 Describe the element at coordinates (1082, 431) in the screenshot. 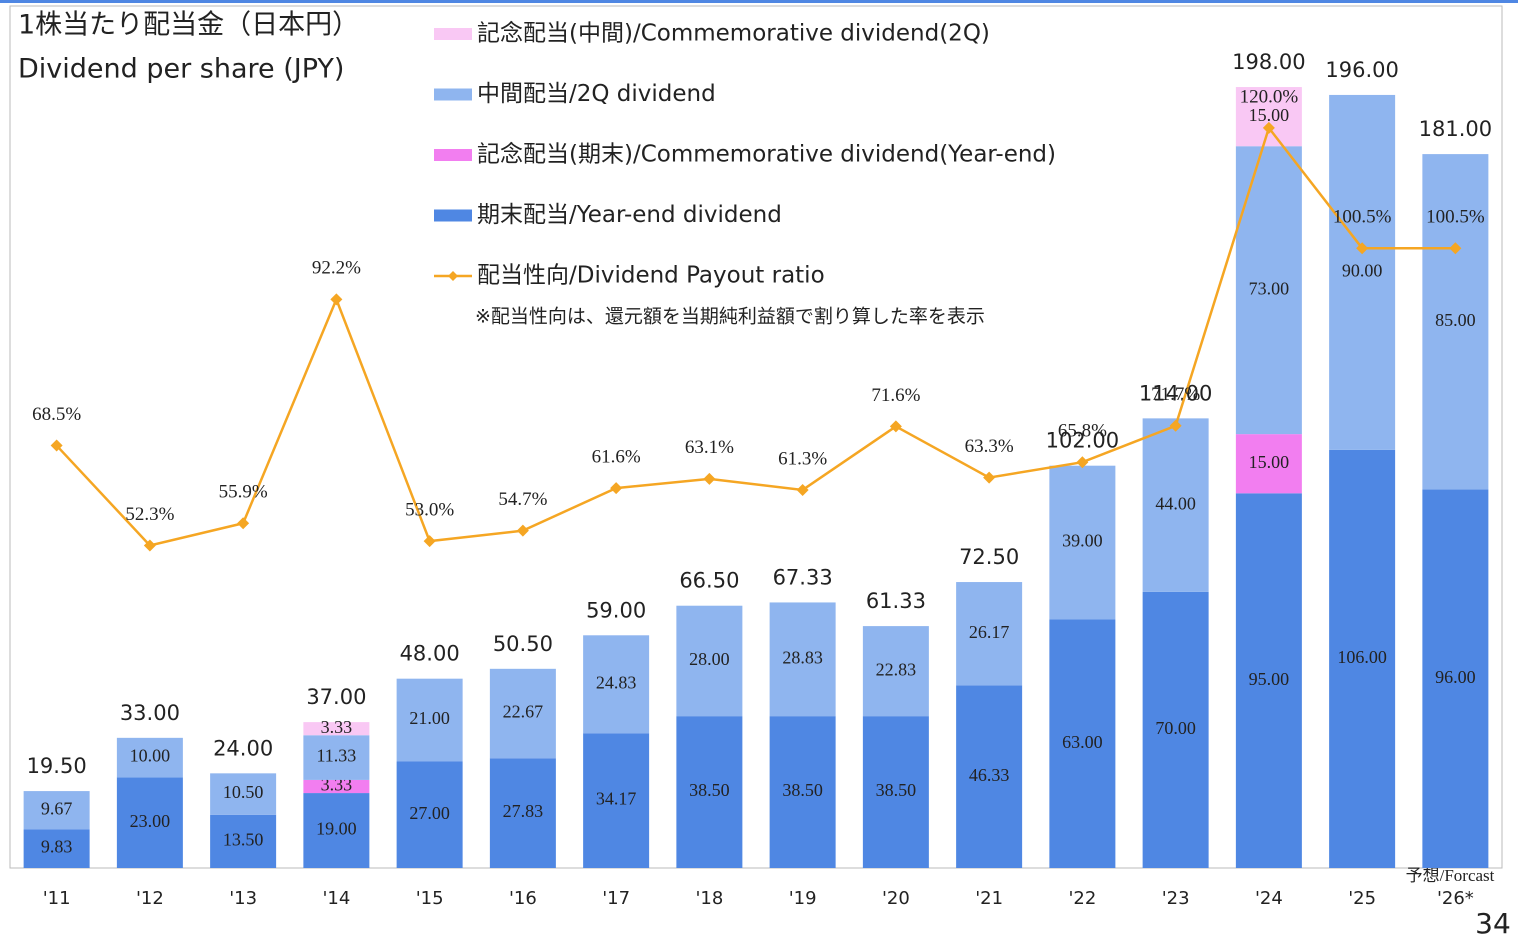

I see `payout-label: 65.8%` at that location.